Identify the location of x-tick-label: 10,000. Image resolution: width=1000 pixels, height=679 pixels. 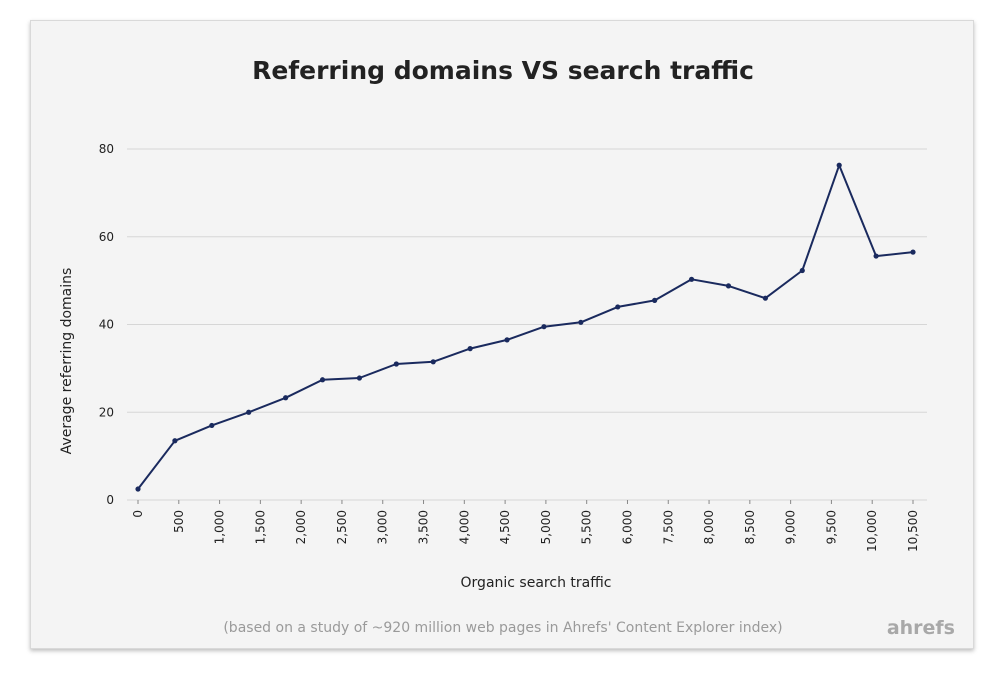
(872, 531).